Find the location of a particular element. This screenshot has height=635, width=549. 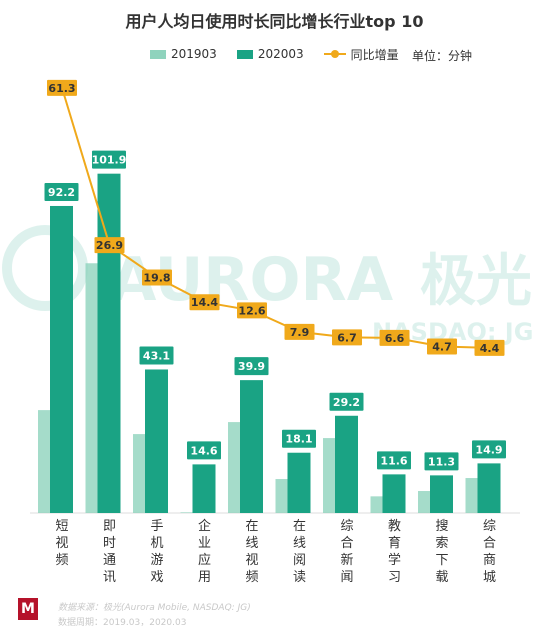

value-label-202003-4: 39.9 is located at coordinates (251, 366).